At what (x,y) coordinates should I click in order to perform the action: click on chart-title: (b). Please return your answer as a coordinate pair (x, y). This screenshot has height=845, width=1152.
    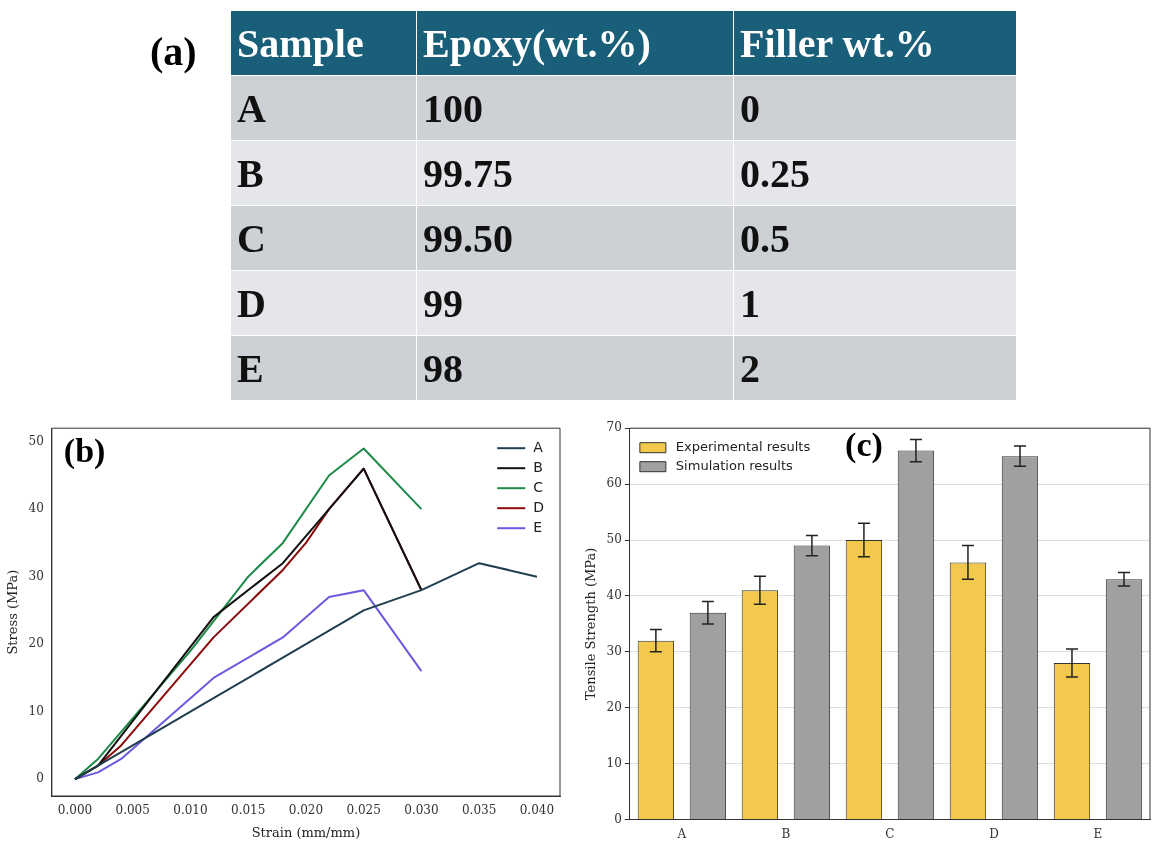
    Looking at the image, I should click on (84, 450).